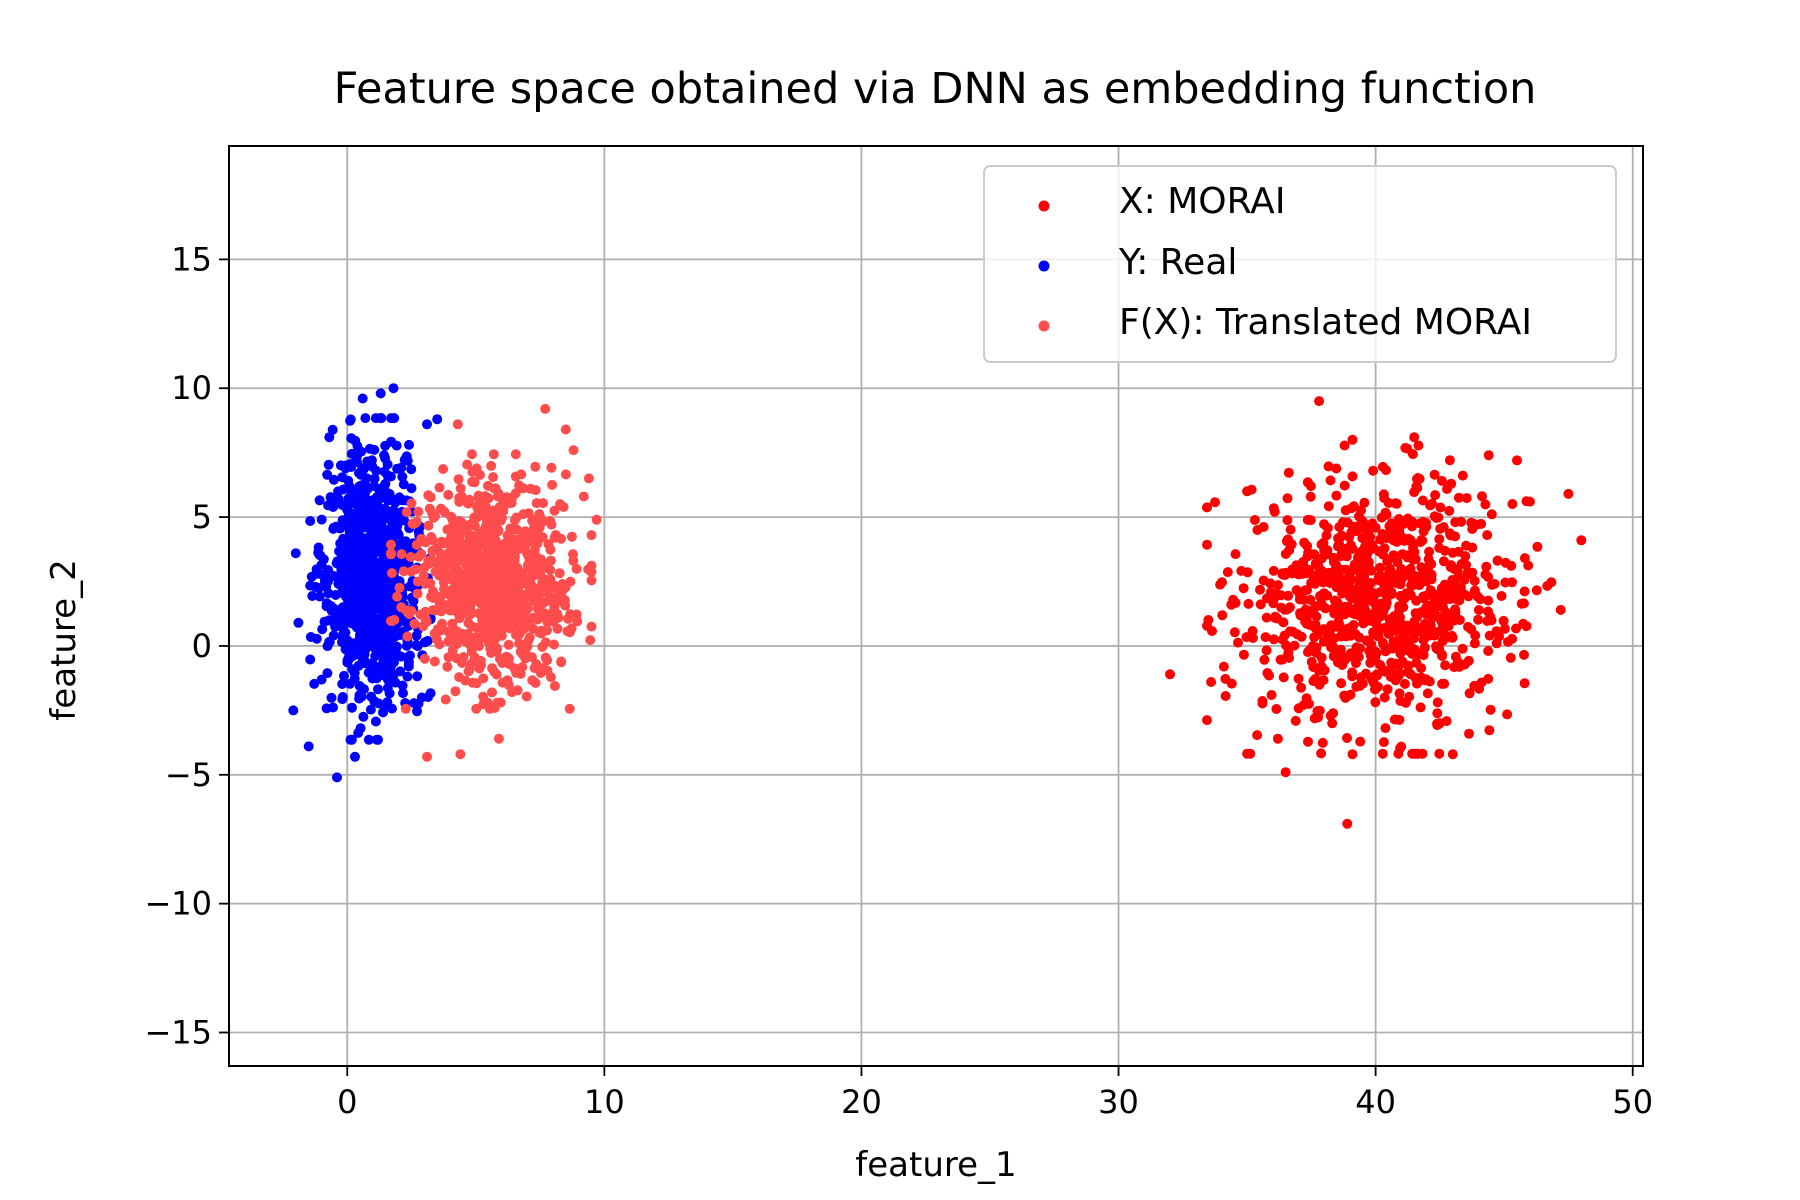 The image size is (1800, 1200). What do you see at coordinates (1044, 206) in the screenshot?
I see `legend-marker-x-morai` at bounding box center [1044, 206].